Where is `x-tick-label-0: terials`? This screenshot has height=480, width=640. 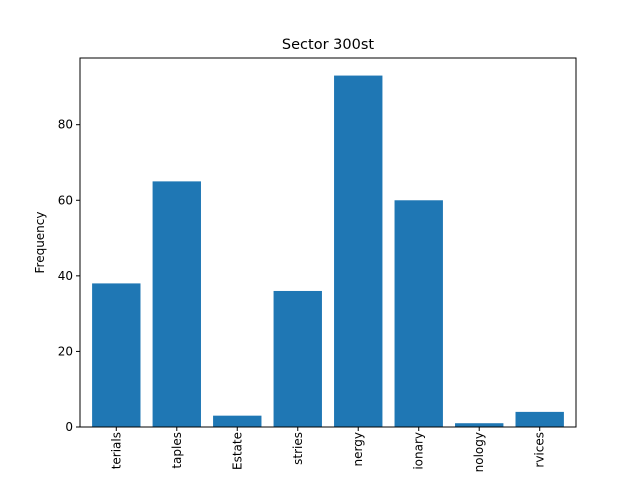
x-tick-label-0: terials is located at coordinates (116, 450).